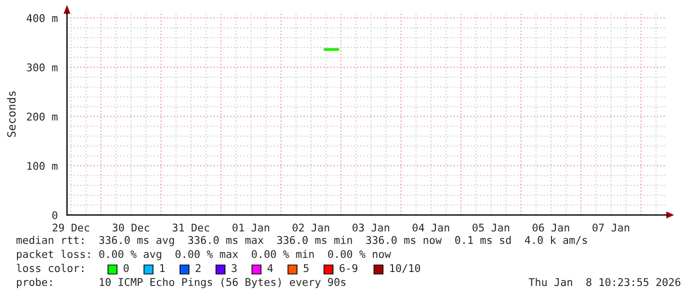 The height and width of the screenshot is (297, 697). Describe the element at coordinates (42, 116) in the screenshot. I see `y-tick-label: 200 m` at that location.